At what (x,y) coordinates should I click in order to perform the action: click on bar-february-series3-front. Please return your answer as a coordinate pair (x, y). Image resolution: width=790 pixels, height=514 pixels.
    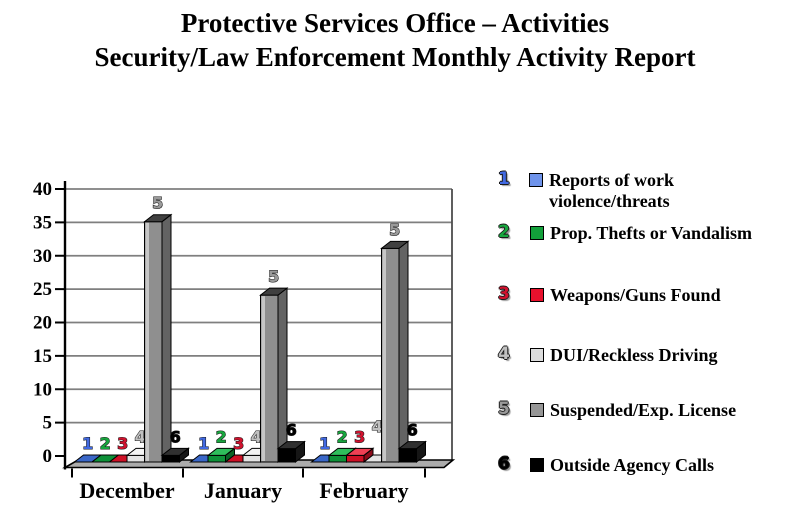
    Looking at the image, I should click on (355, 458).